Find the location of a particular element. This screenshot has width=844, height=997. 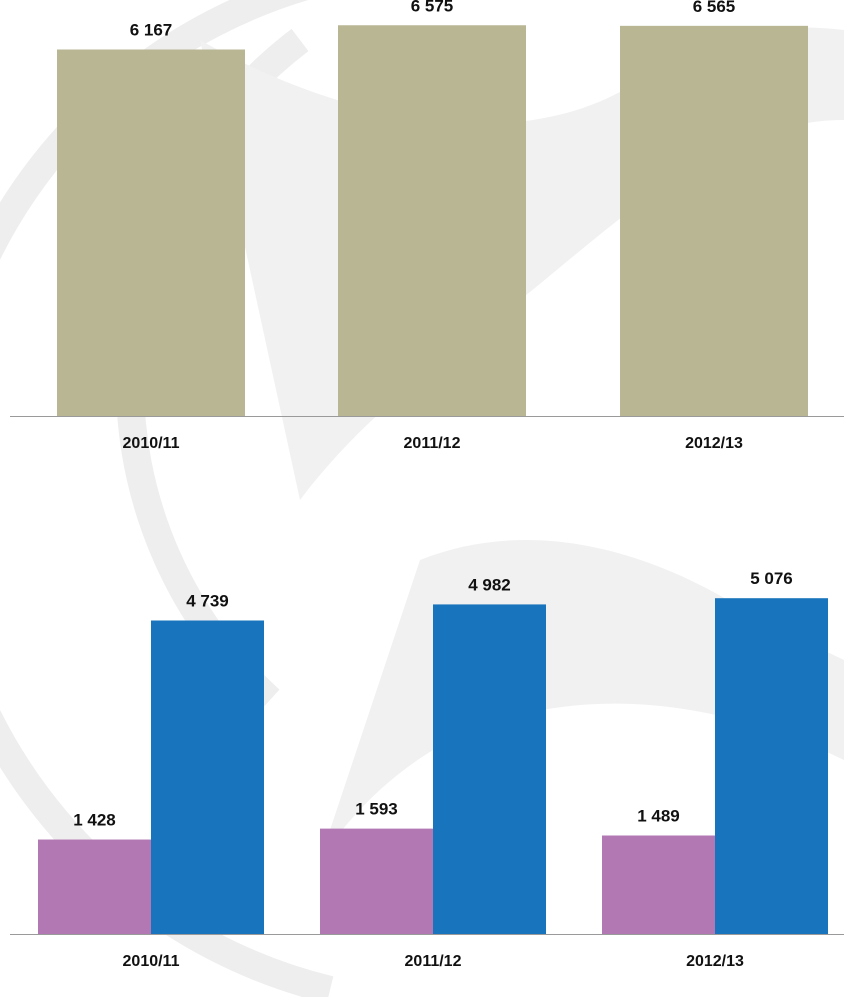

data-label-s0-2012-13: 1 489 is located at coordinates (658, 815).